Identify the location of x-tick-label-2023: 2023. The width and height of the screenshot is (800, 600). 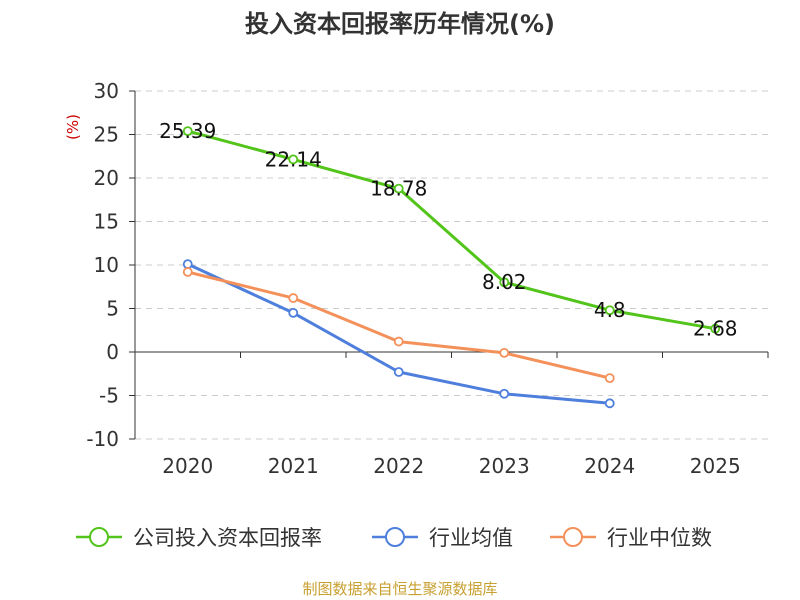
(504, 466).